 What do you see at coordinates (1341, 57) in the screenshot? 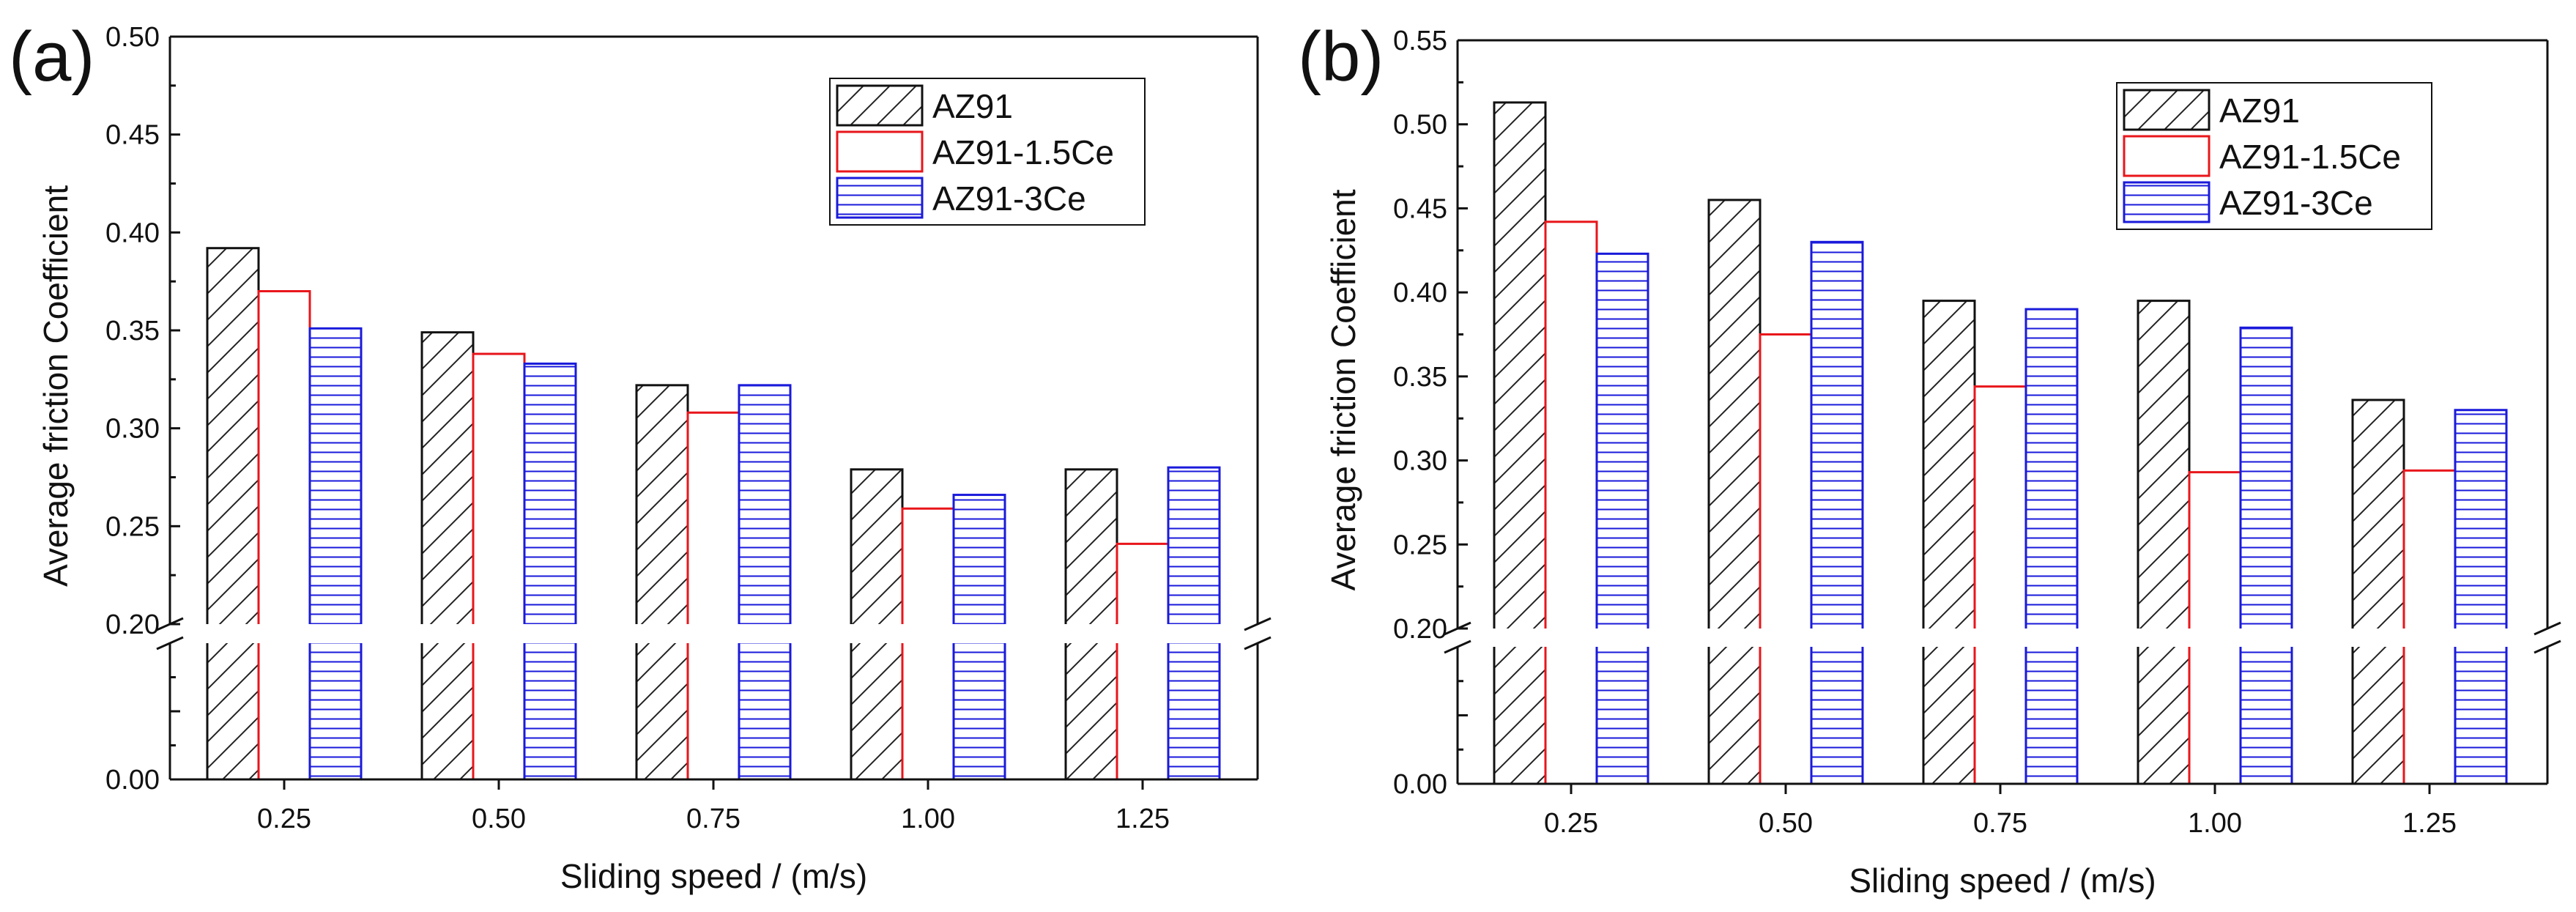
I see `panel-label: (b)` at bounding box center [1341, 57].